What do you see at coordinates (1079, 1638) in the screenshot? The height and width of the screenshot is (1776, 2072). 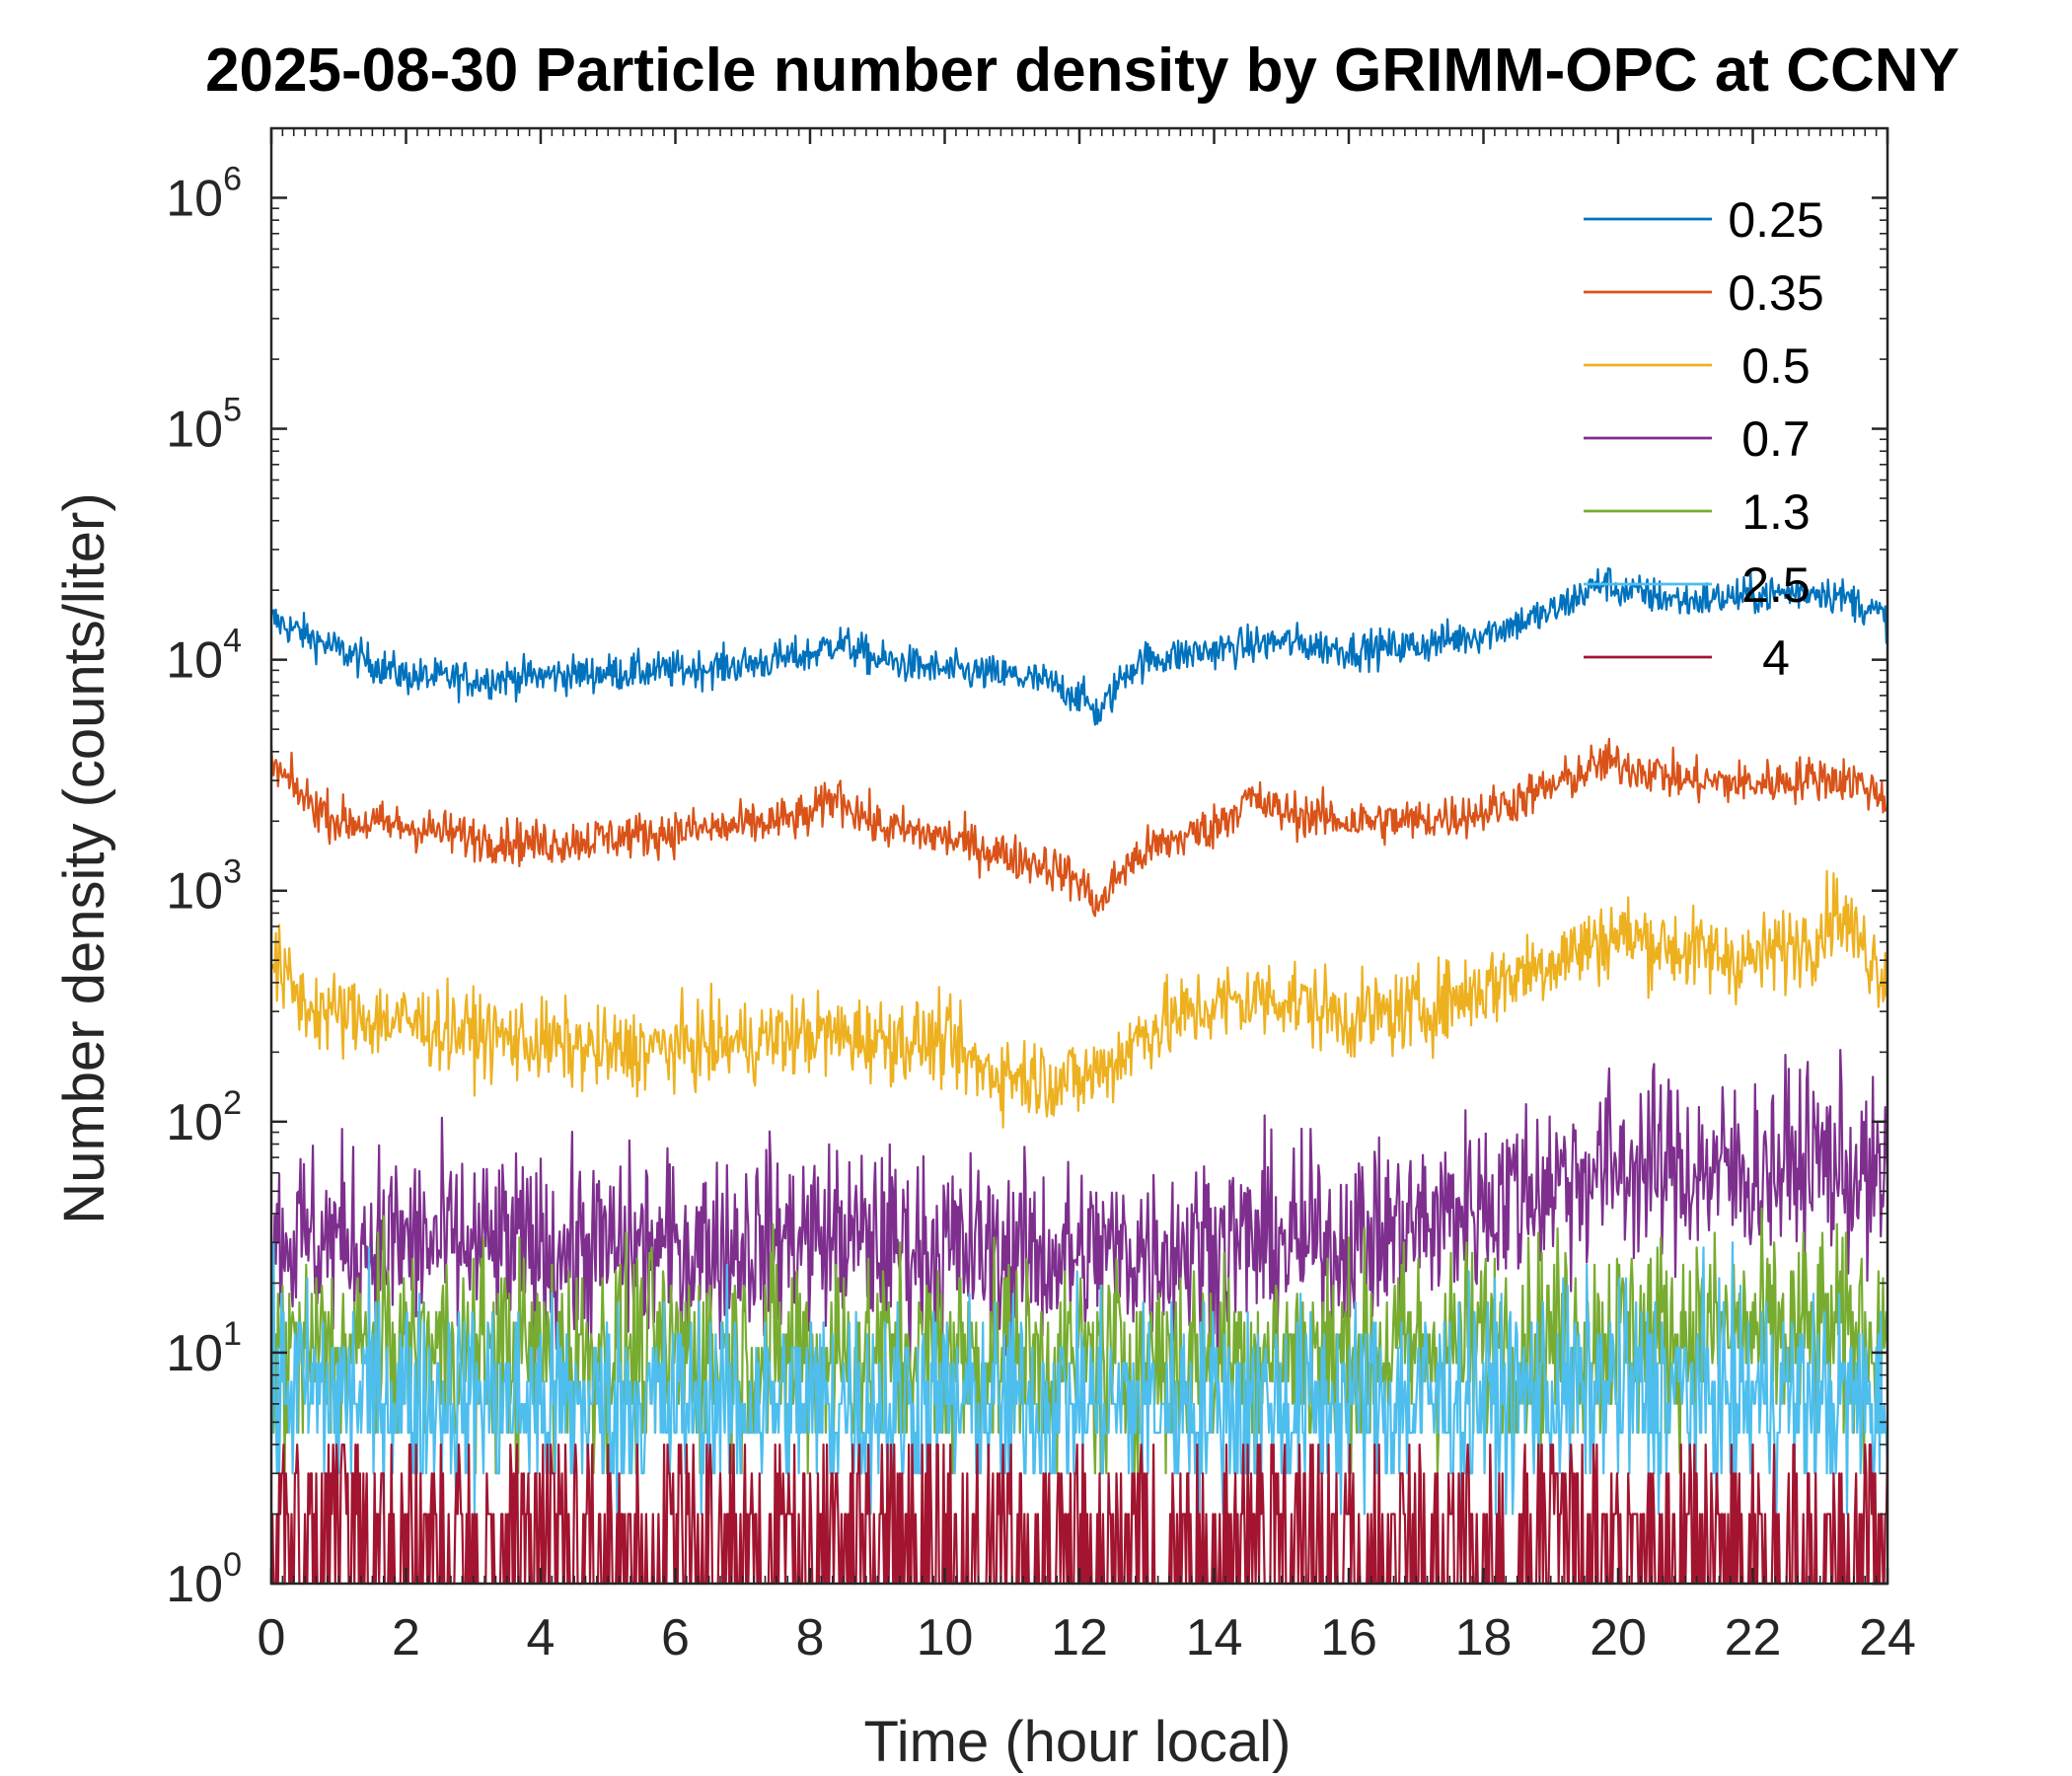 I see `x-tick-label: 12` at bounding box center [1079, 1638].